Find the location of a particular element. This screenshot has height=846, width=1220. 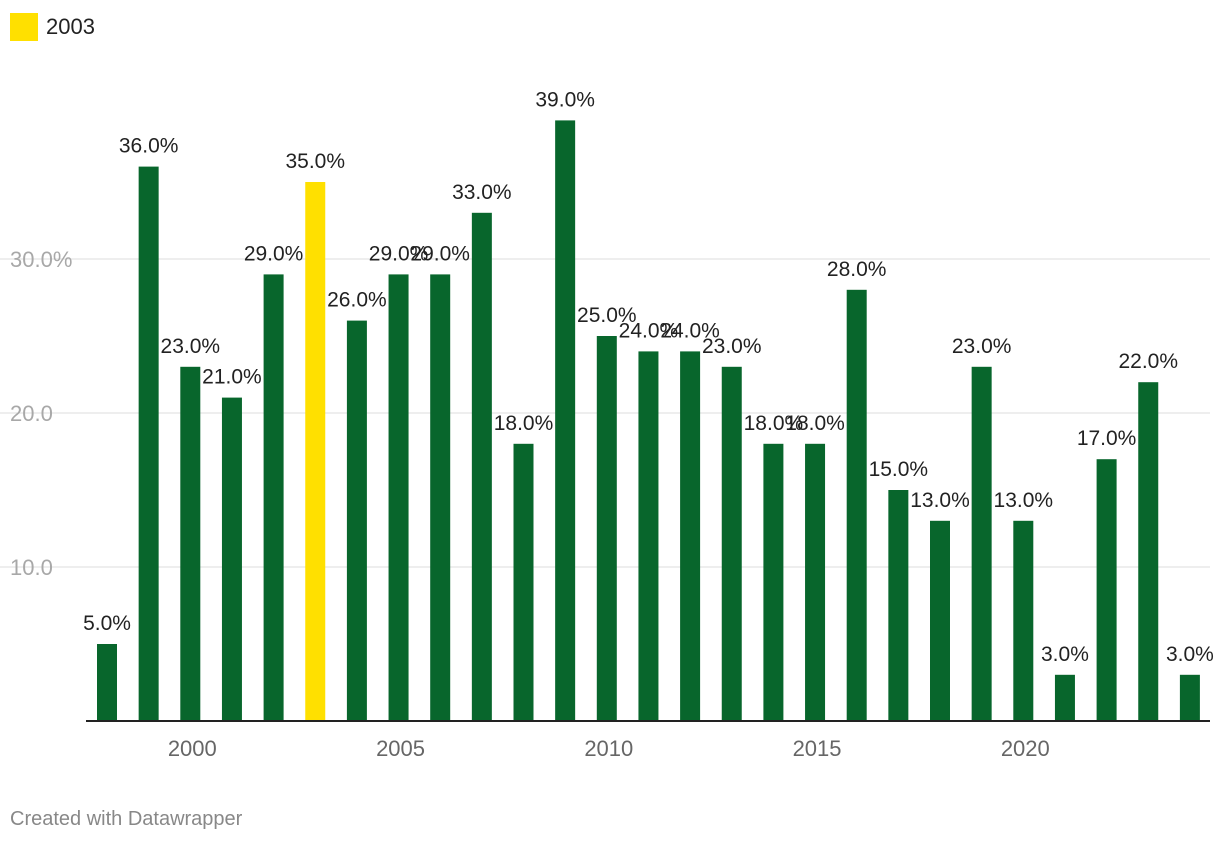

legend-label: 2003 is located at coordinates (70, 26).